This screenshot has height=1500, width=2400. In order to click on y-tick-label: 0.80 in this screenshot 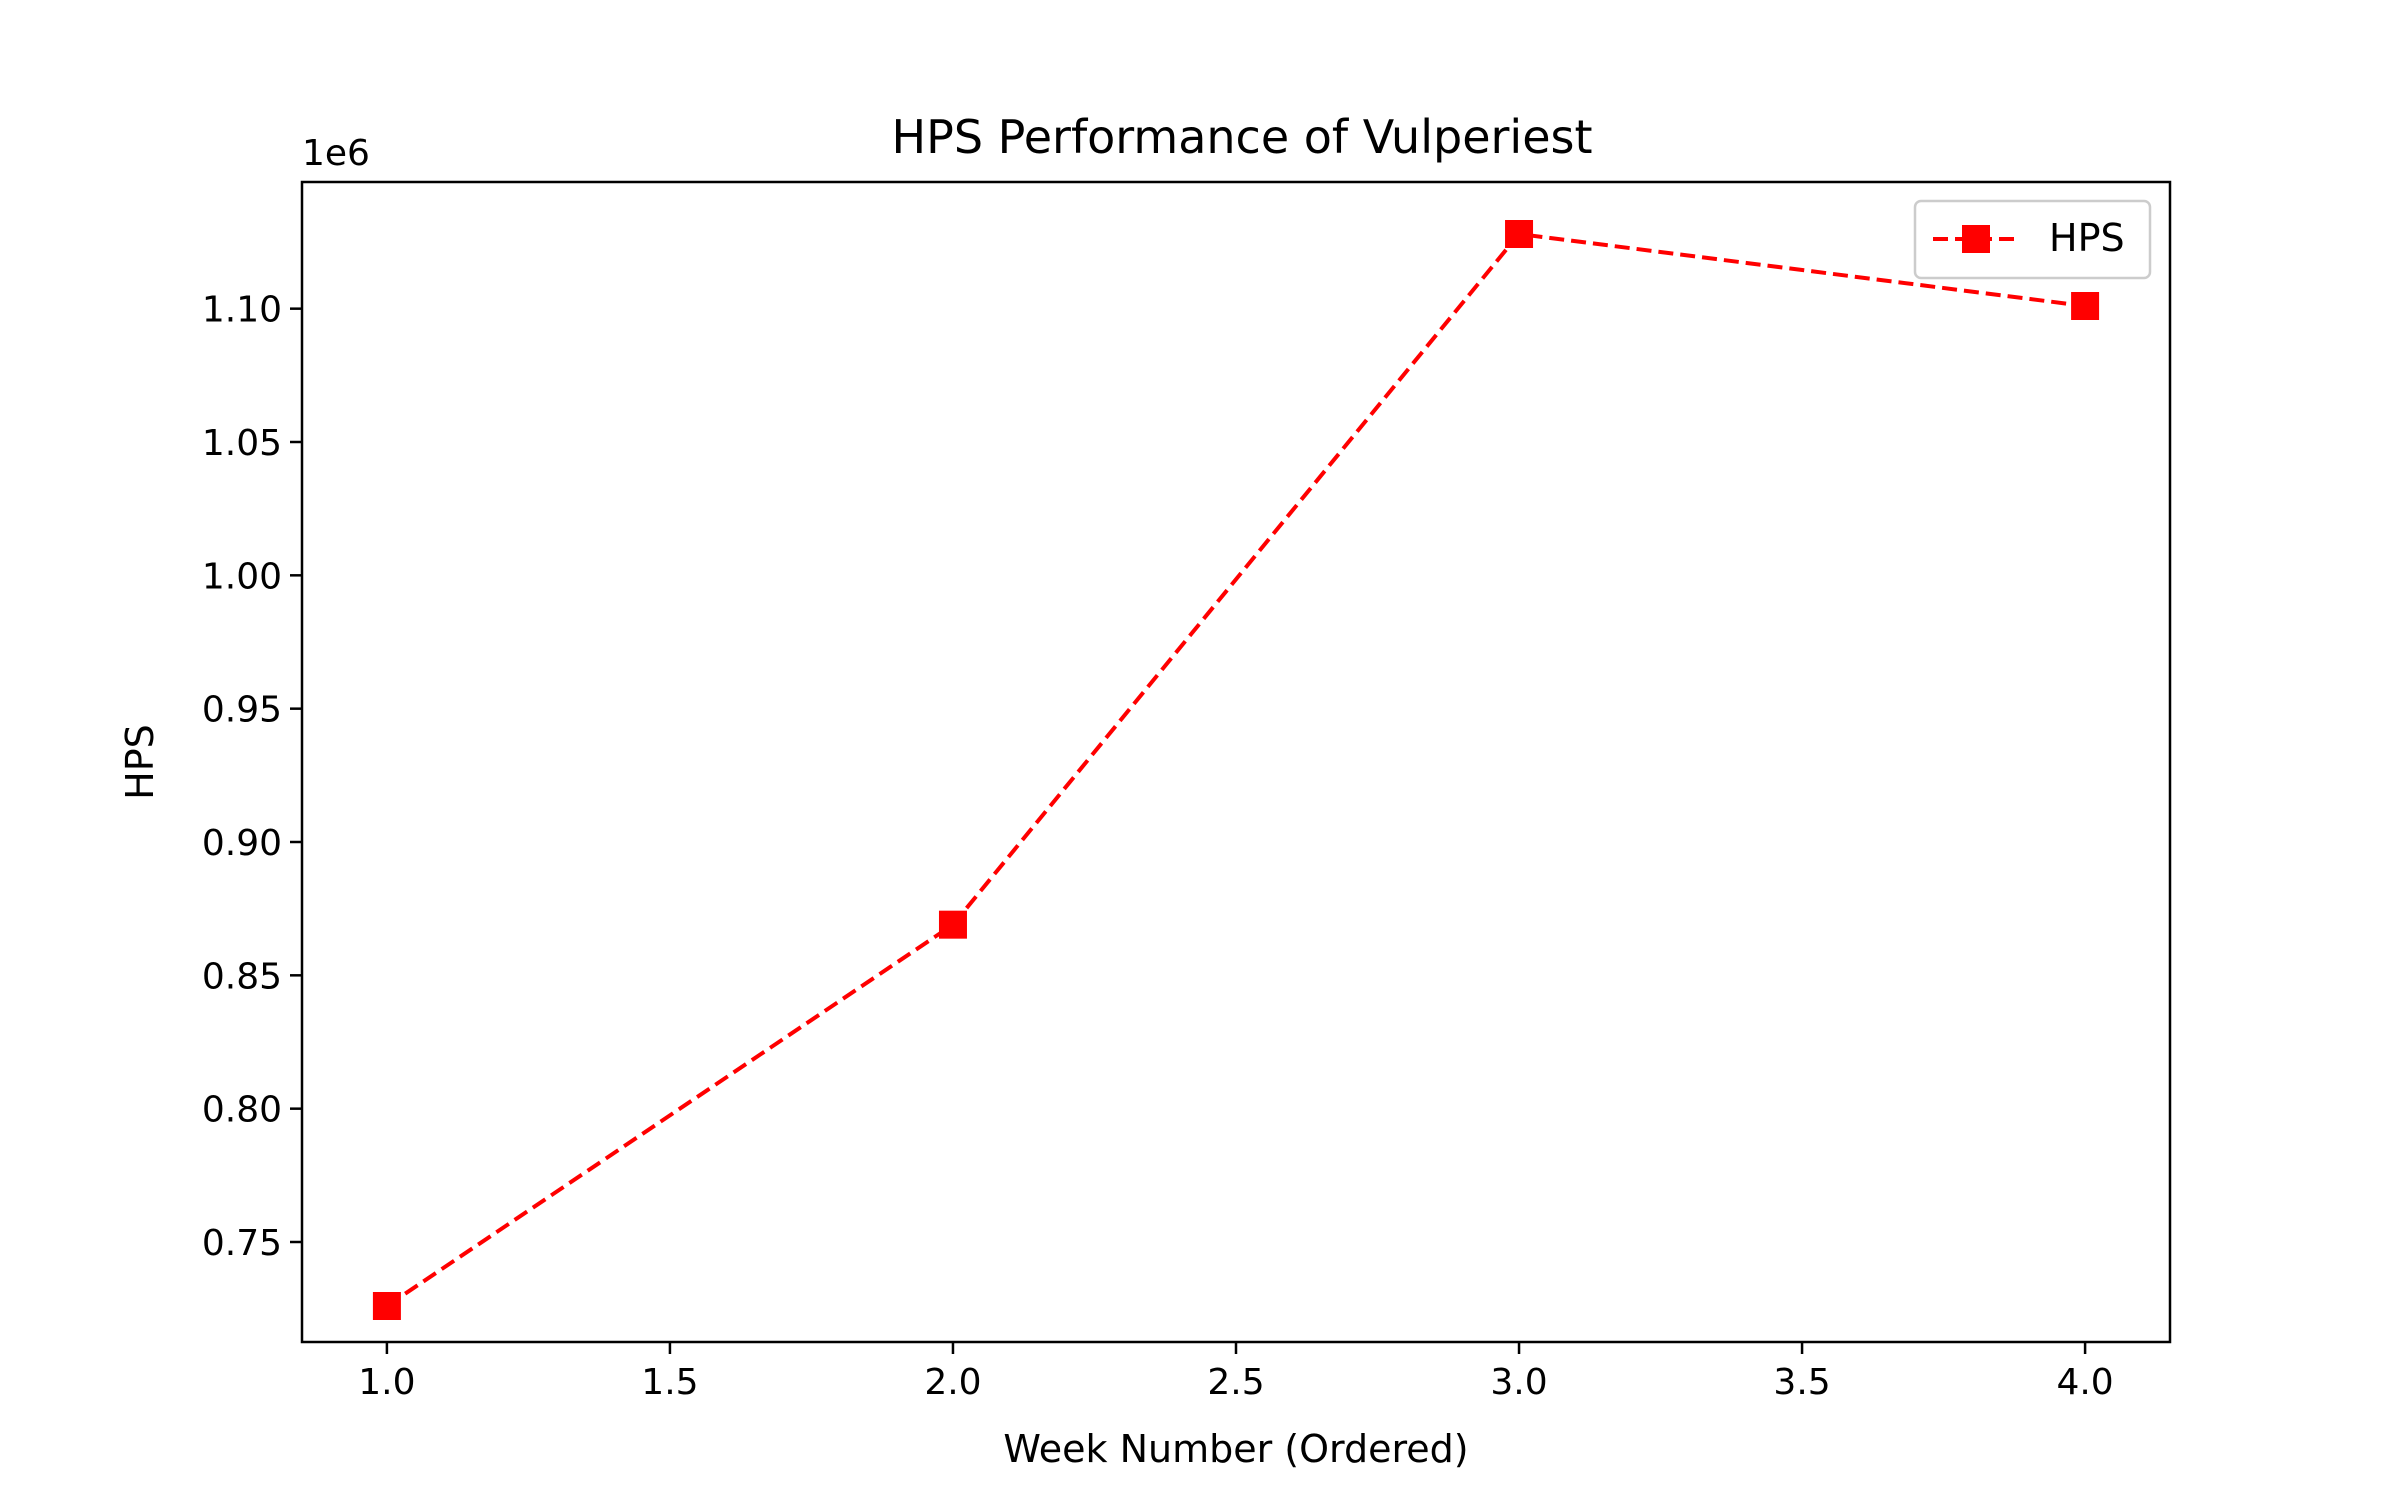, I will do `click(242, 1110)`.